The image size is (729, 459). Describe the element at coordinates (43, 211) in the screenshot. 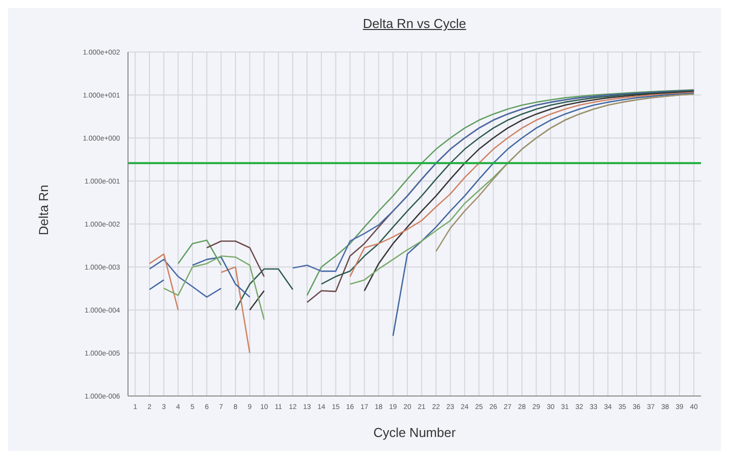

I see `y-axis-title: Delta Rn` at that location.